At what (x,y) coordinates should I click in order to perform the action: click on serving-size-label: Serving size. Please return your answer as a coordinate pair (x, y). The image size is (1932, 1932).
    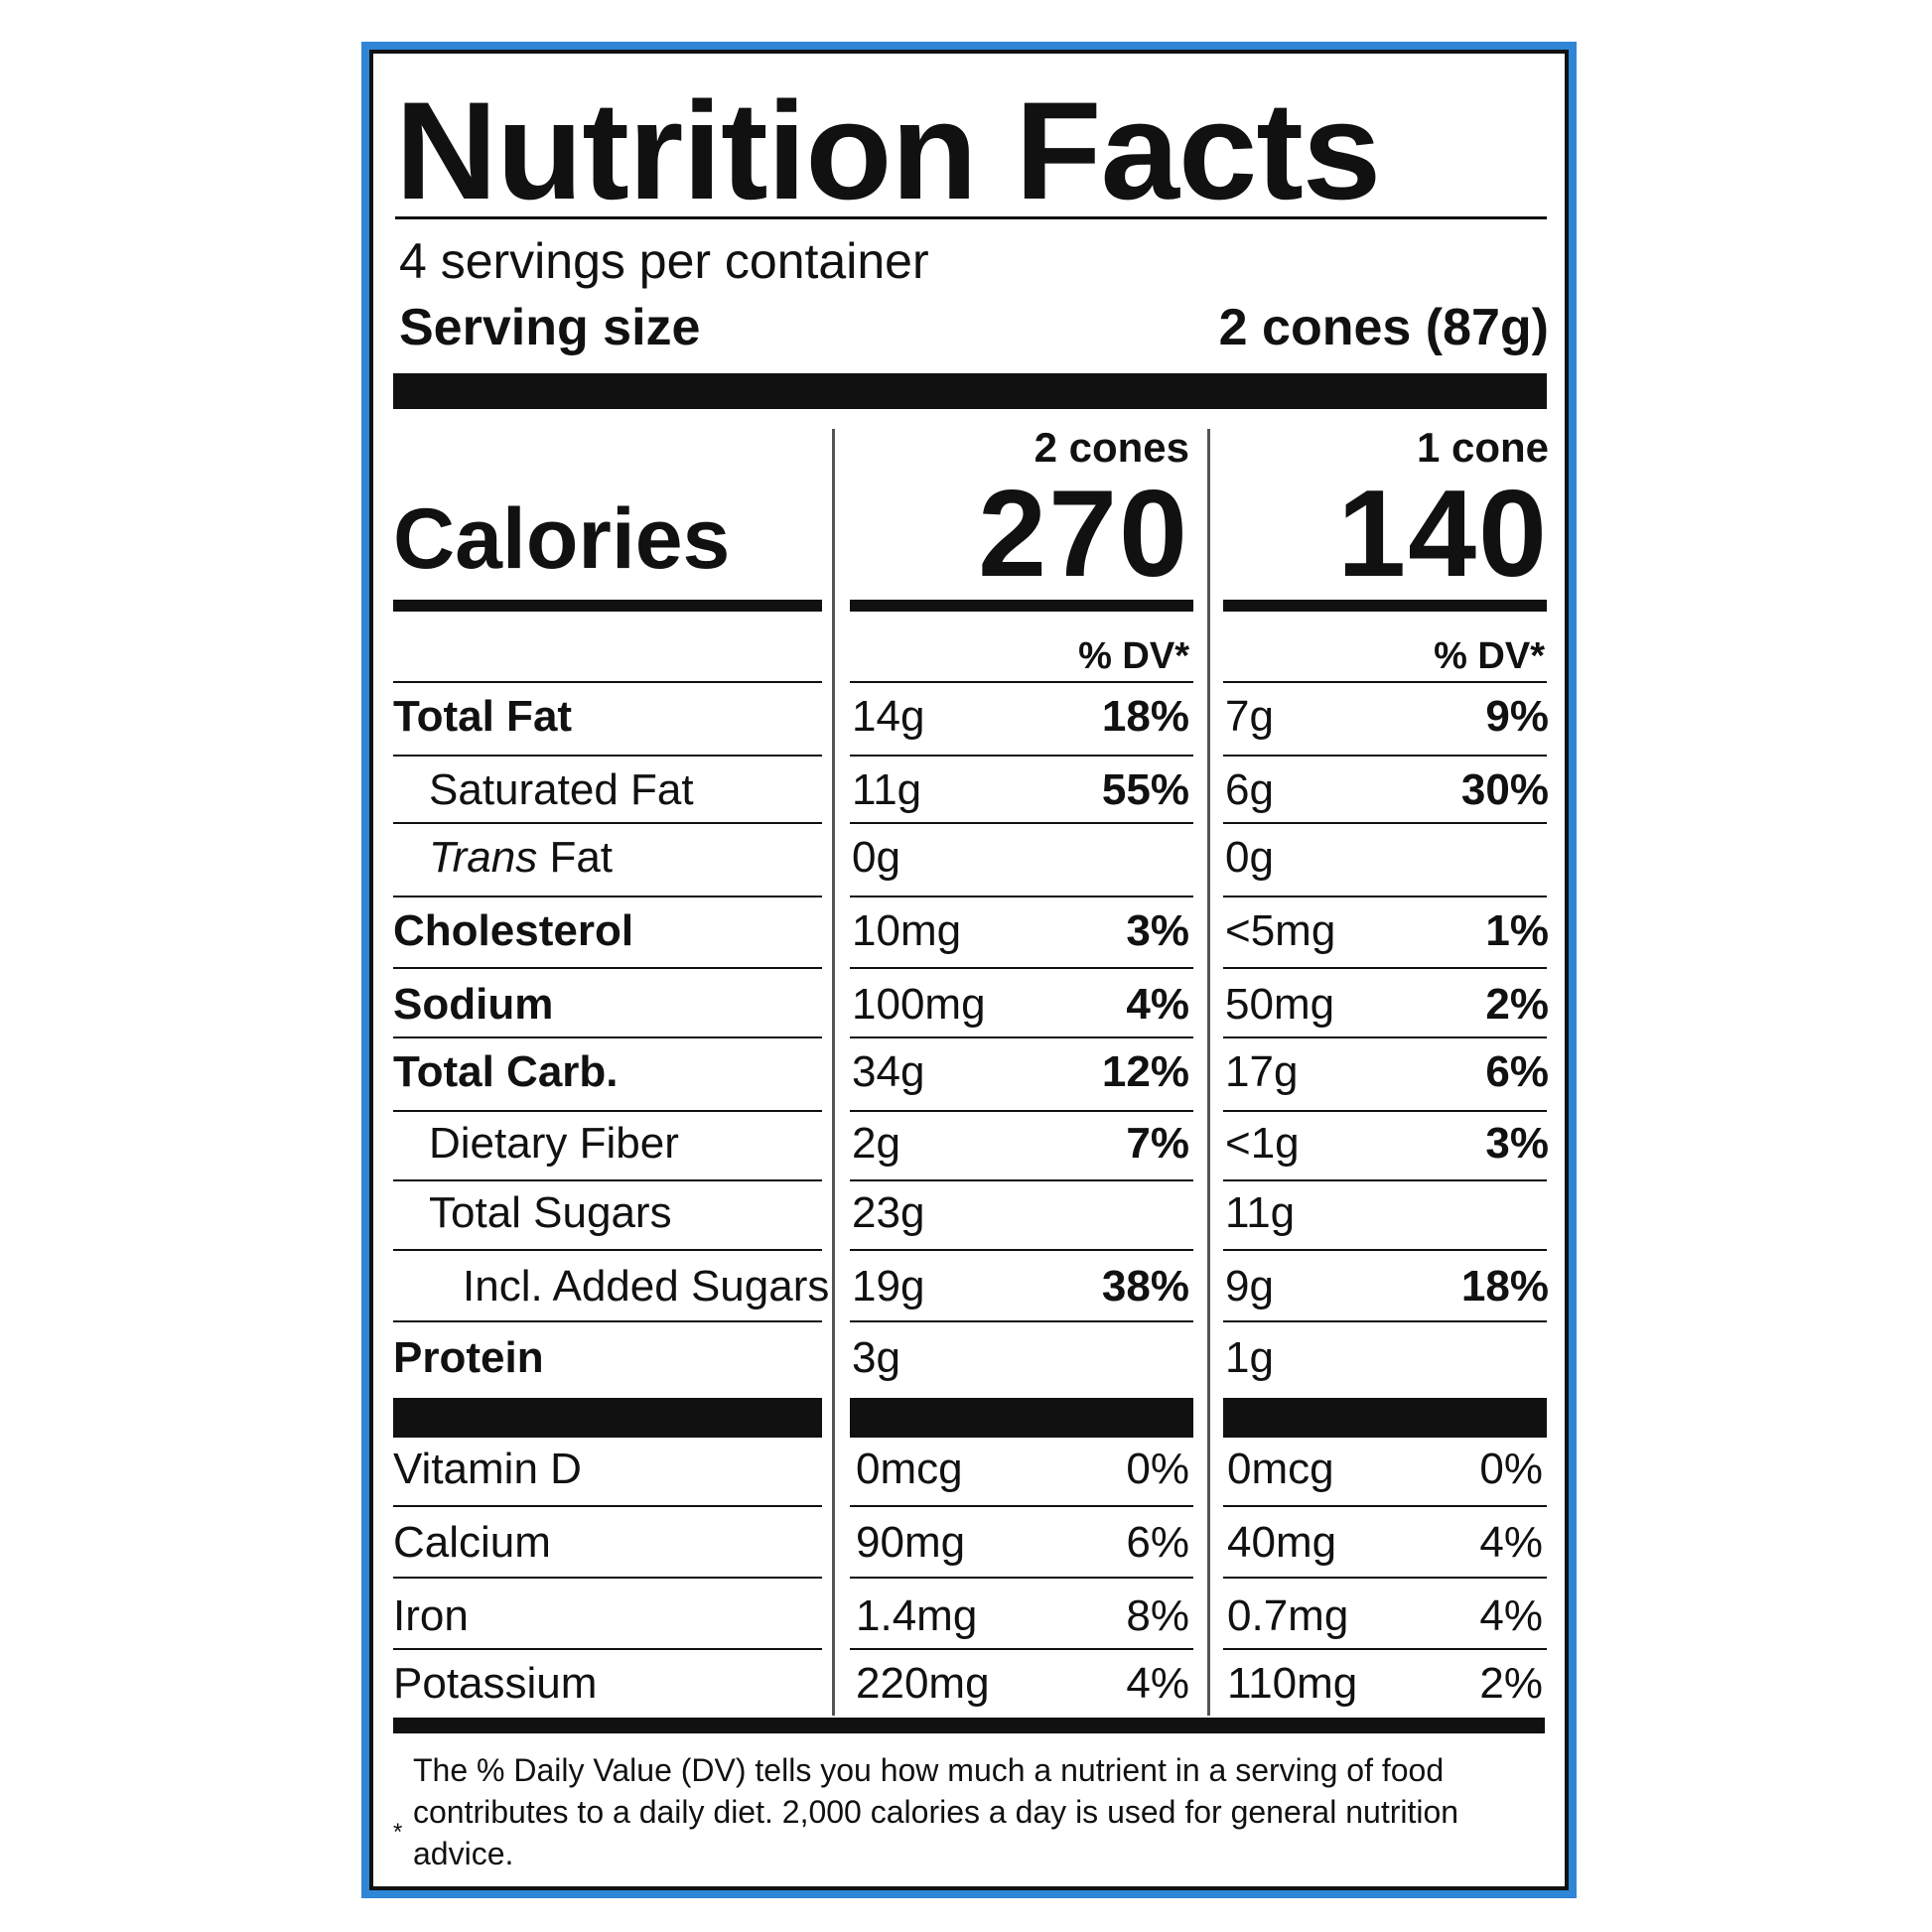
    Looking at the image, I should click on (550, 328).